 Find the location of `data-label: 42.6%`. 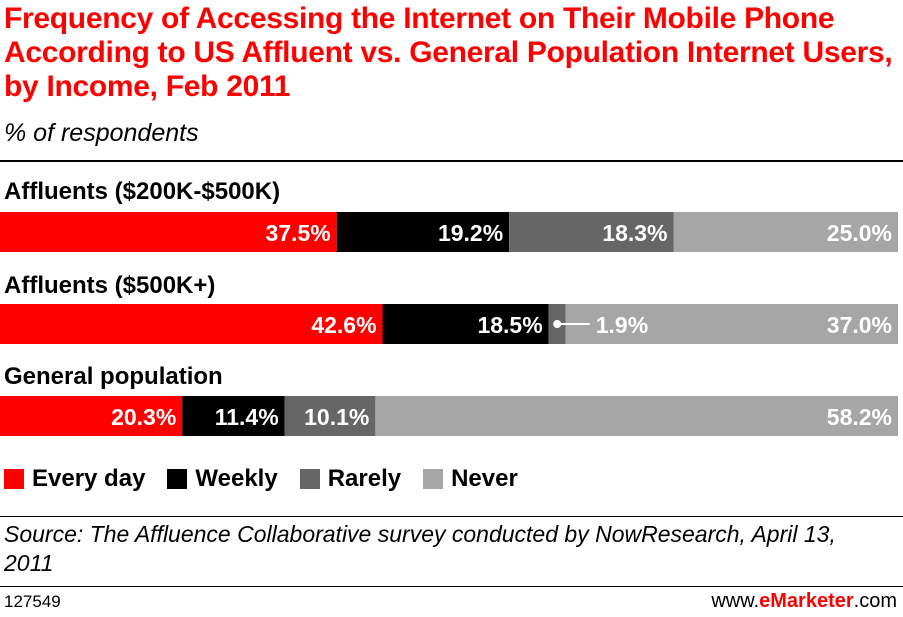

data-label: 42.6% is located at coordinates (343, 325).